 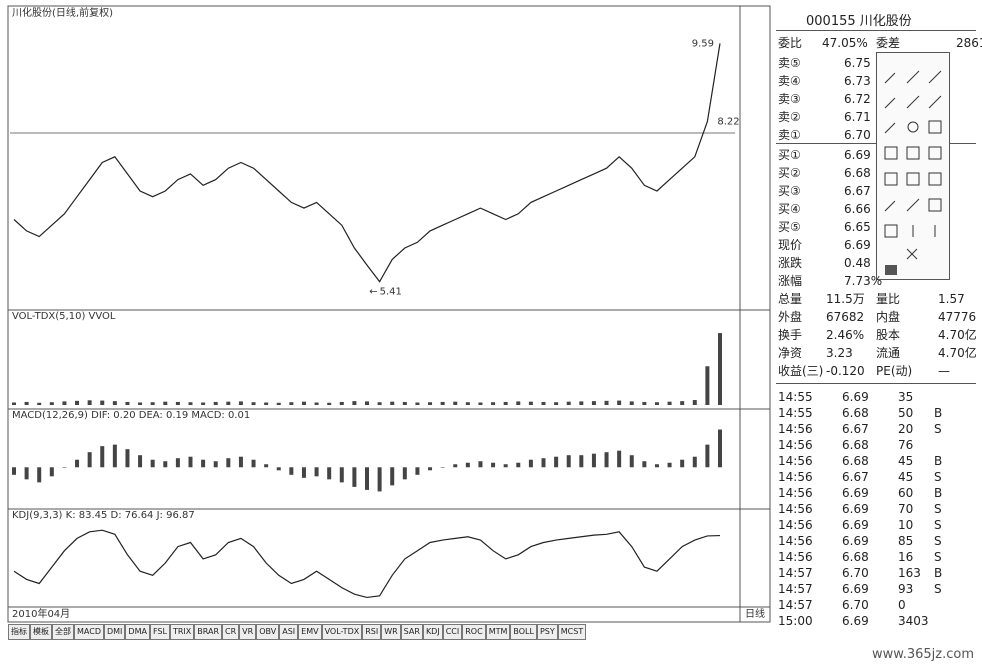 What do you see at coordinates (857, 99) in the screenshot?
I see `price: 6.72` at bounding box center [857, 99].